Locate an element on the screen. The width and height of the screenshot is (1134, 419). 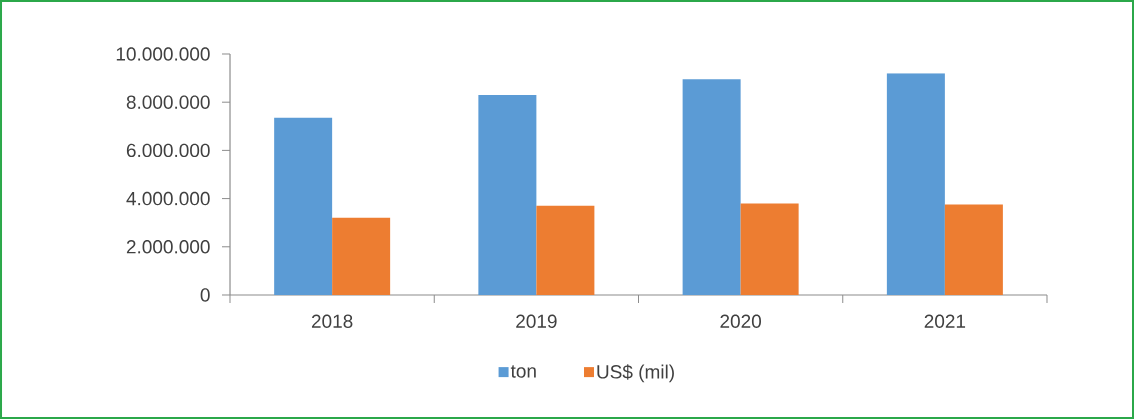
y-tick-label: 10.000.000 is located at coordinates (163, 54).